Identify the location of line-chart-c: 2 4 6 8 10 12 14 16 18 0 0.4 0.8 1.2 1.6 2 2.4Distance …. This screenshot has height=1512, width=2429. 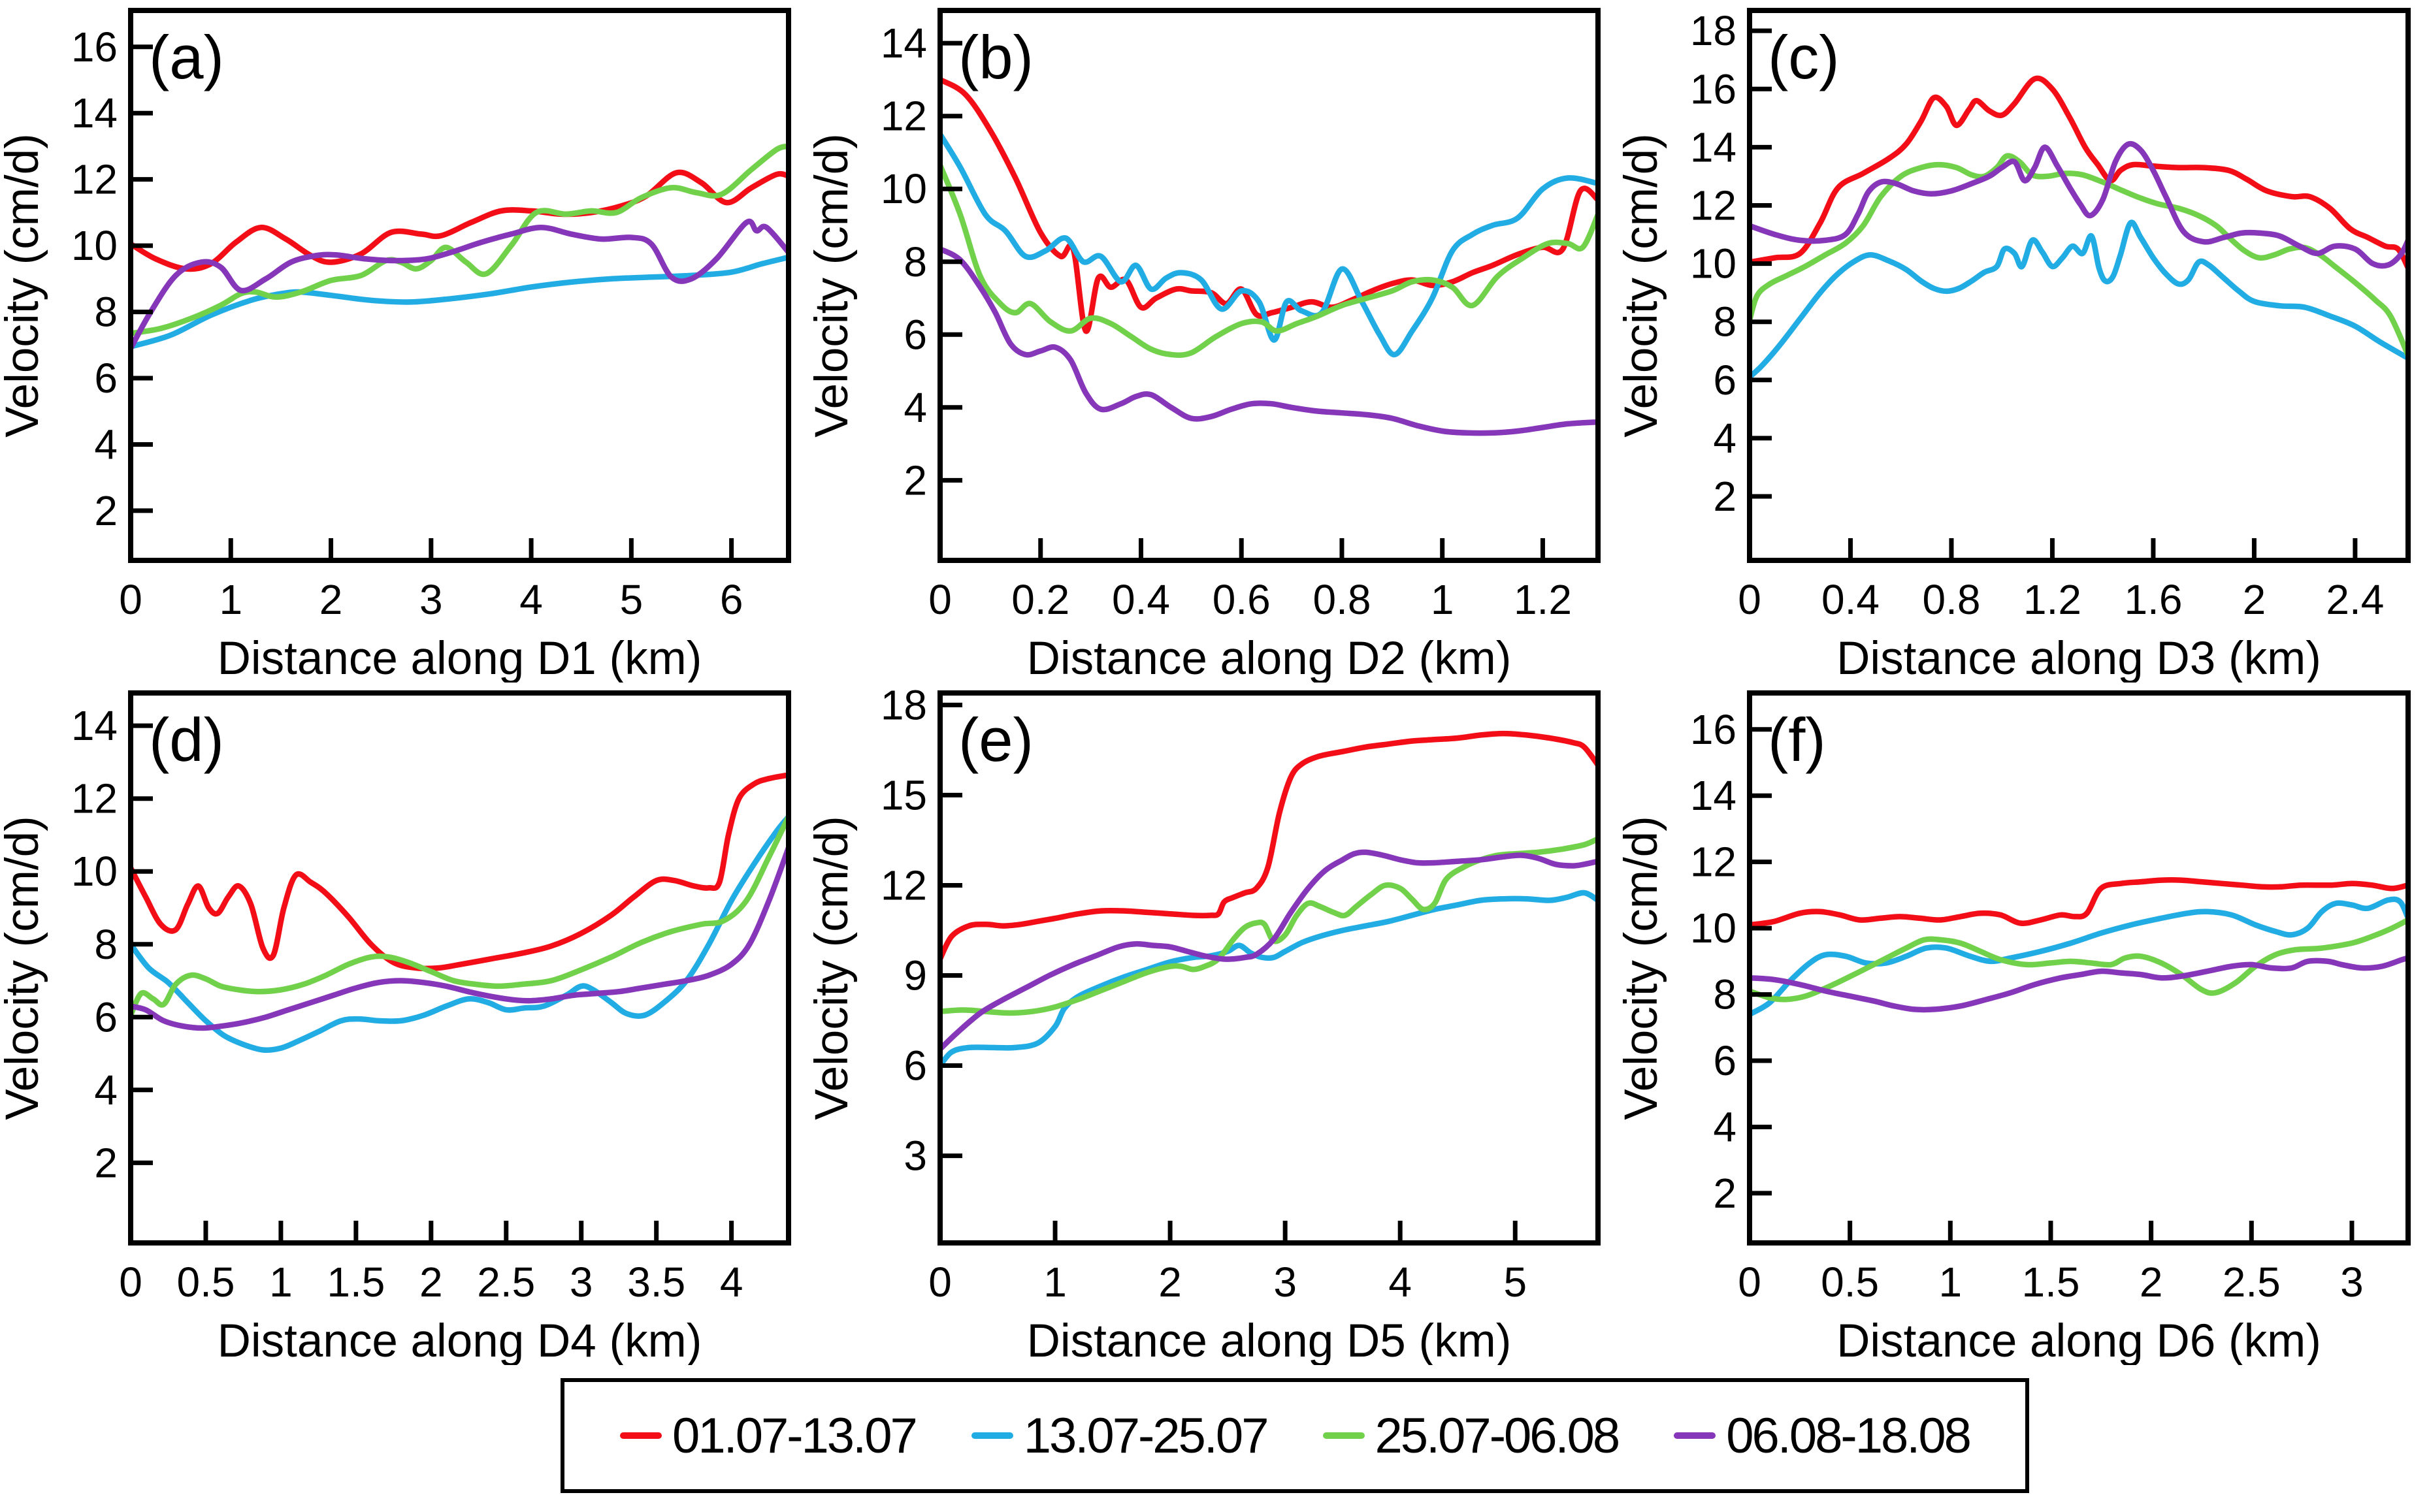
(2015, 345).